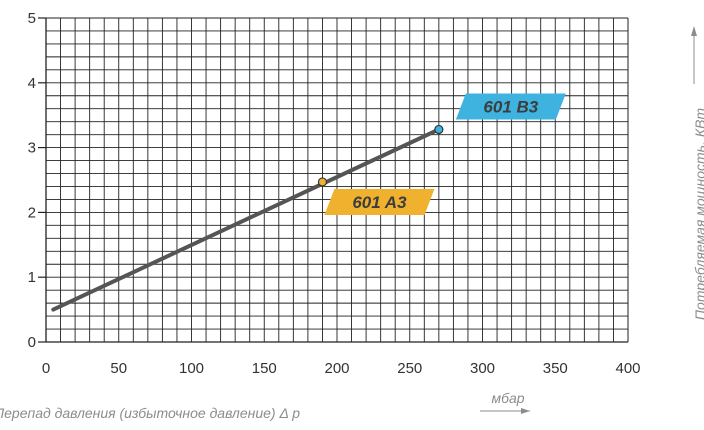  I want to click on point-tag-601-b3, so click(510, 106).